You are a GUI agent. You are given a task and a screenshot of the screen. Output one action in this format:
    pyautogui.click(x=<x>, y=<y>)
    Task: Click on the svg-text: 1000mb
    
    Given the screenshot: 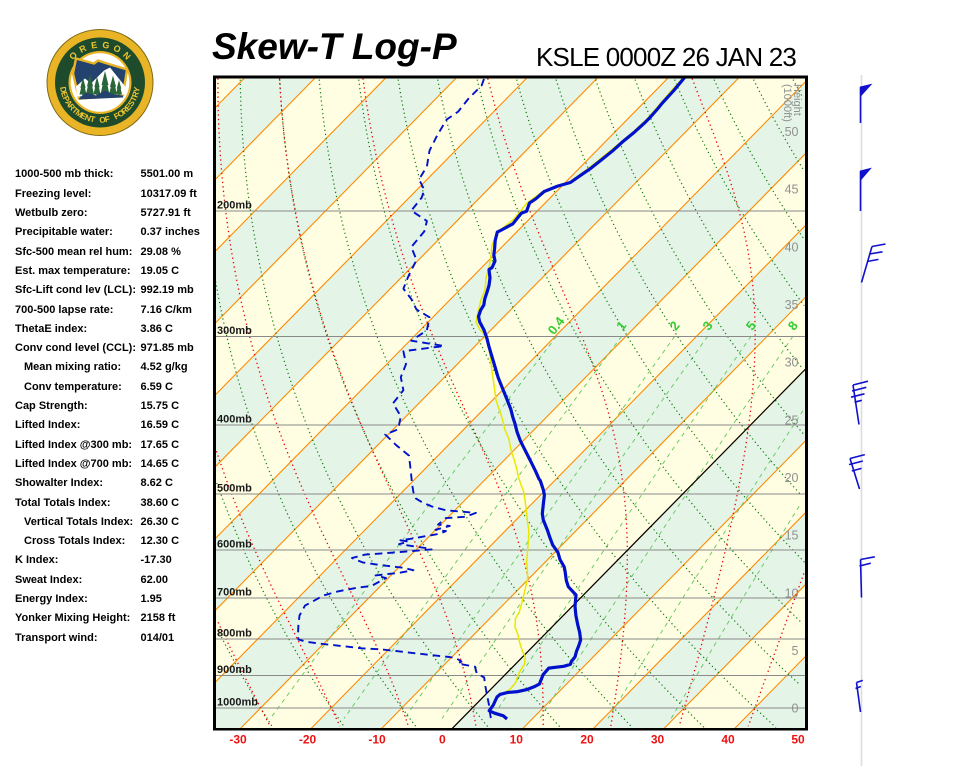 What is the action you would take?
    pyautogui.click(x=237, y=702)
    